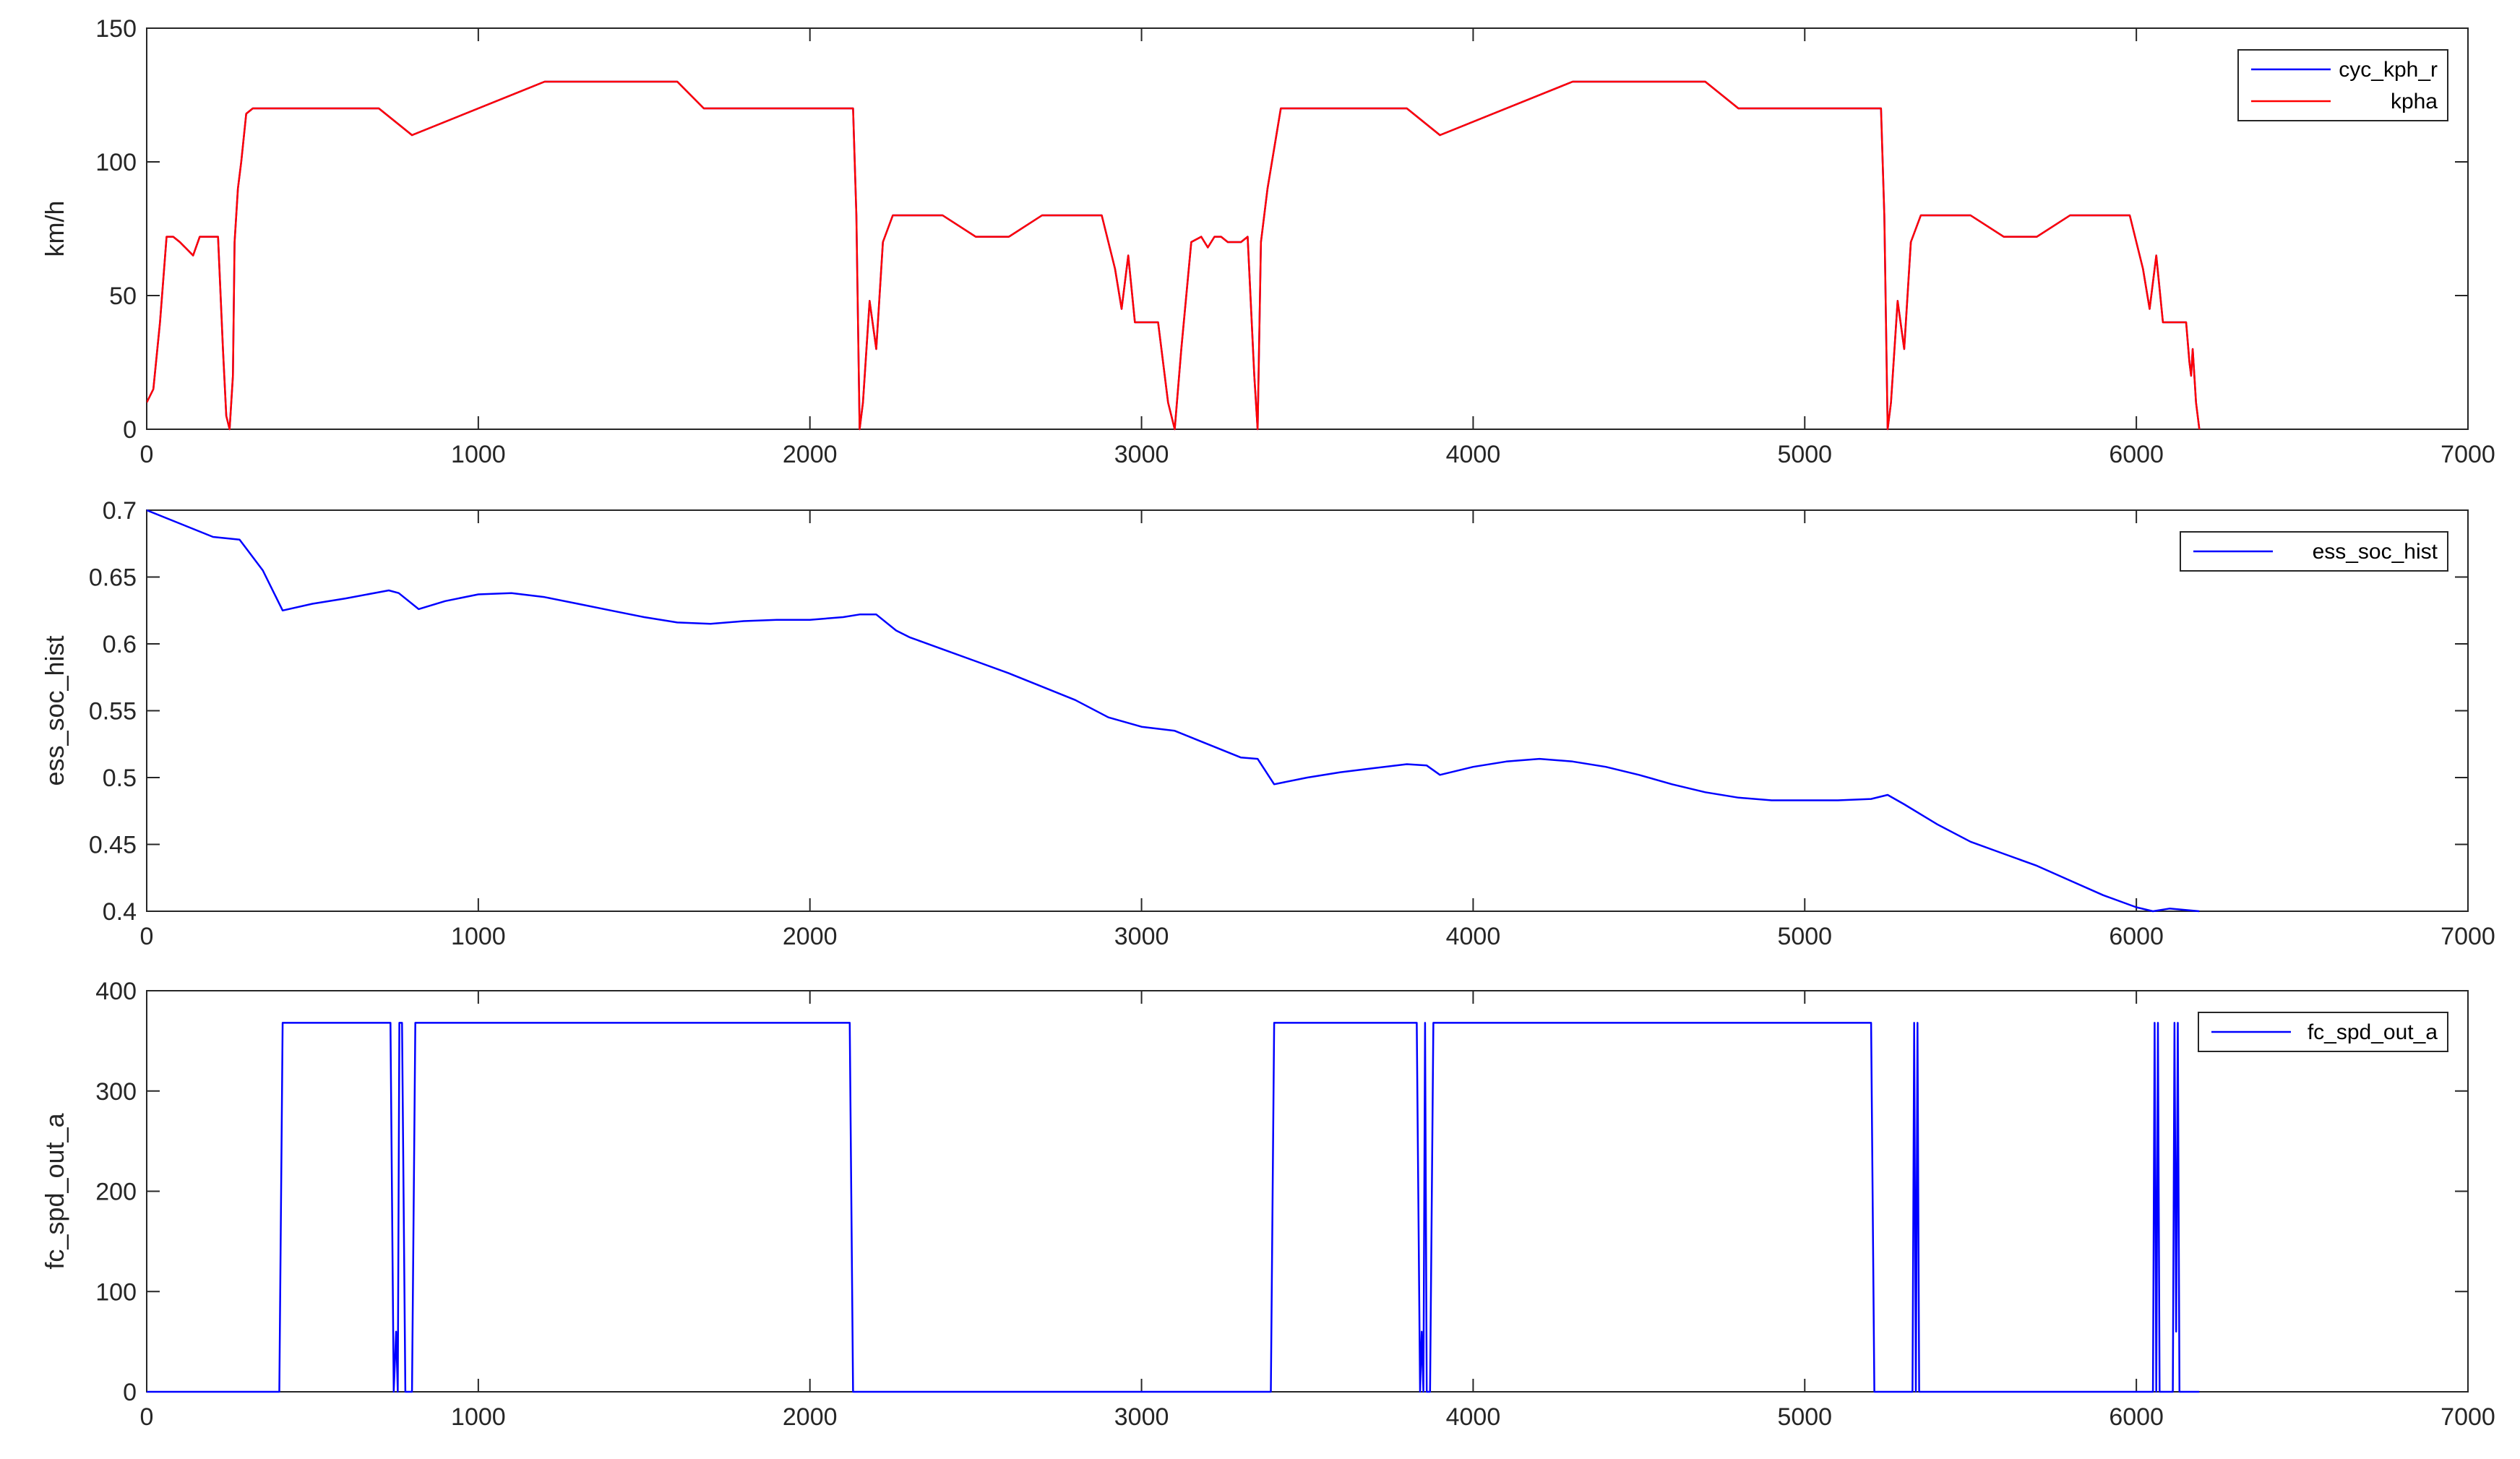 The image size is (2520, 1459). Describe the element at coordinates (116, 1092) in the screenshot. I see `y-tick-label: 300` at that location.